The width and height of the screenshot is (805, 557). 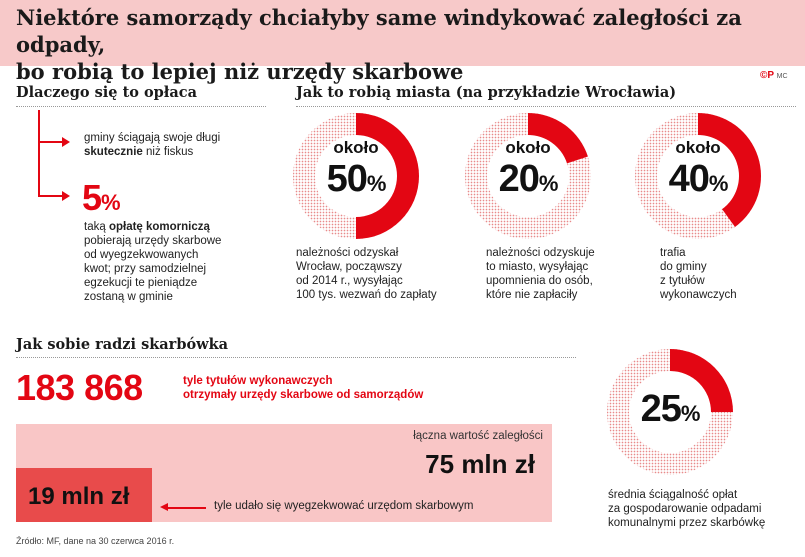 I want to click on donut-value-label: 25%, so click(x=670, y=409).